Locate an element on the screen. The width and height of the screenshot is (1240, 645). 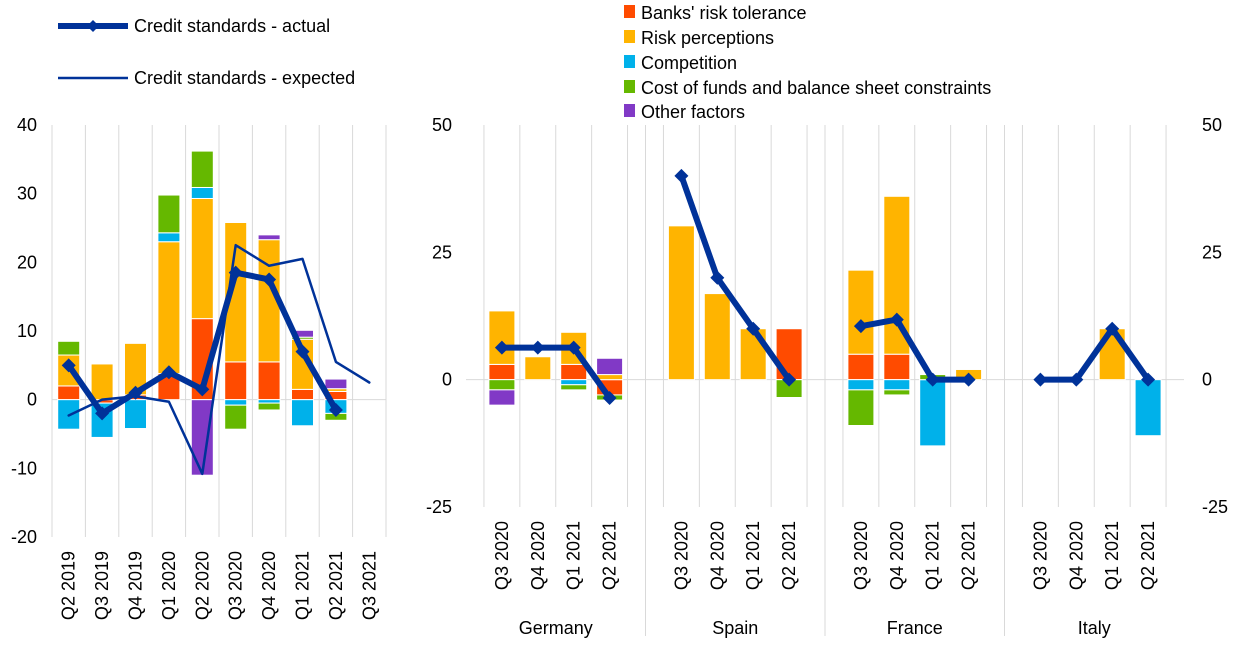
right-actual-spain-line is located at coordinates (735, 277).